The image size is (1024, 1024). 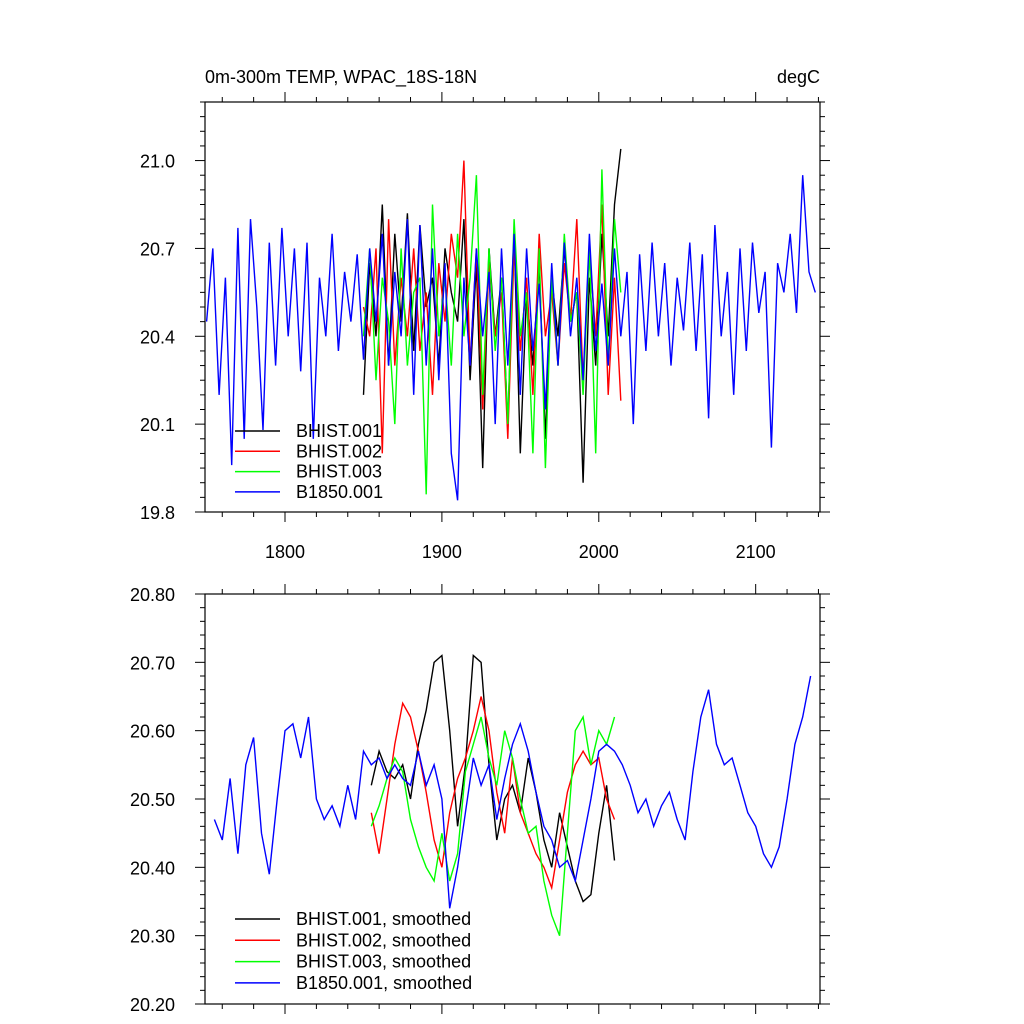 I want to click on y-tick-label: 20.70, so click(x=152, y=663).